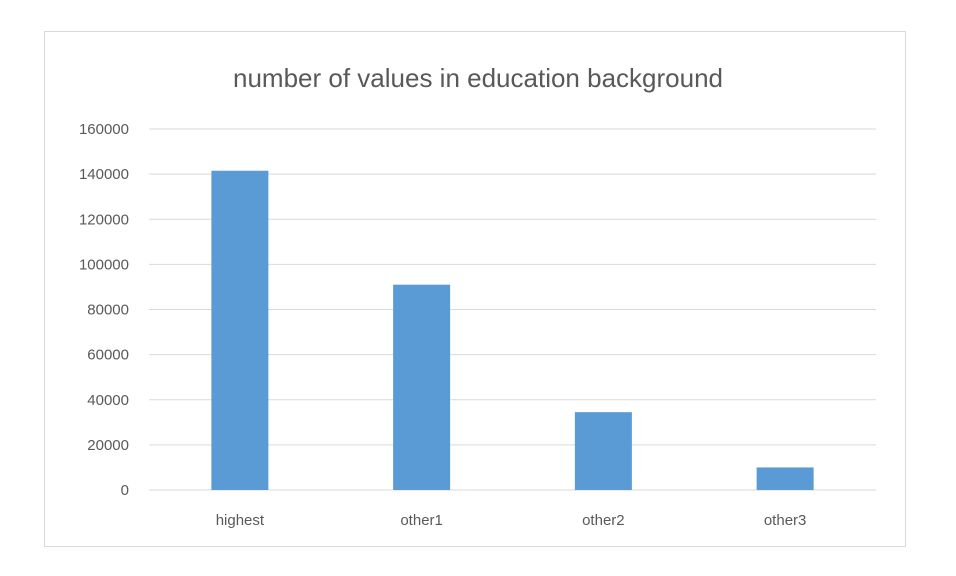 The image size is (956, 576). What do you see at coordinates (785, 478) in the screenshot?
I see `bar-other3` at bounding box center [785, 478].